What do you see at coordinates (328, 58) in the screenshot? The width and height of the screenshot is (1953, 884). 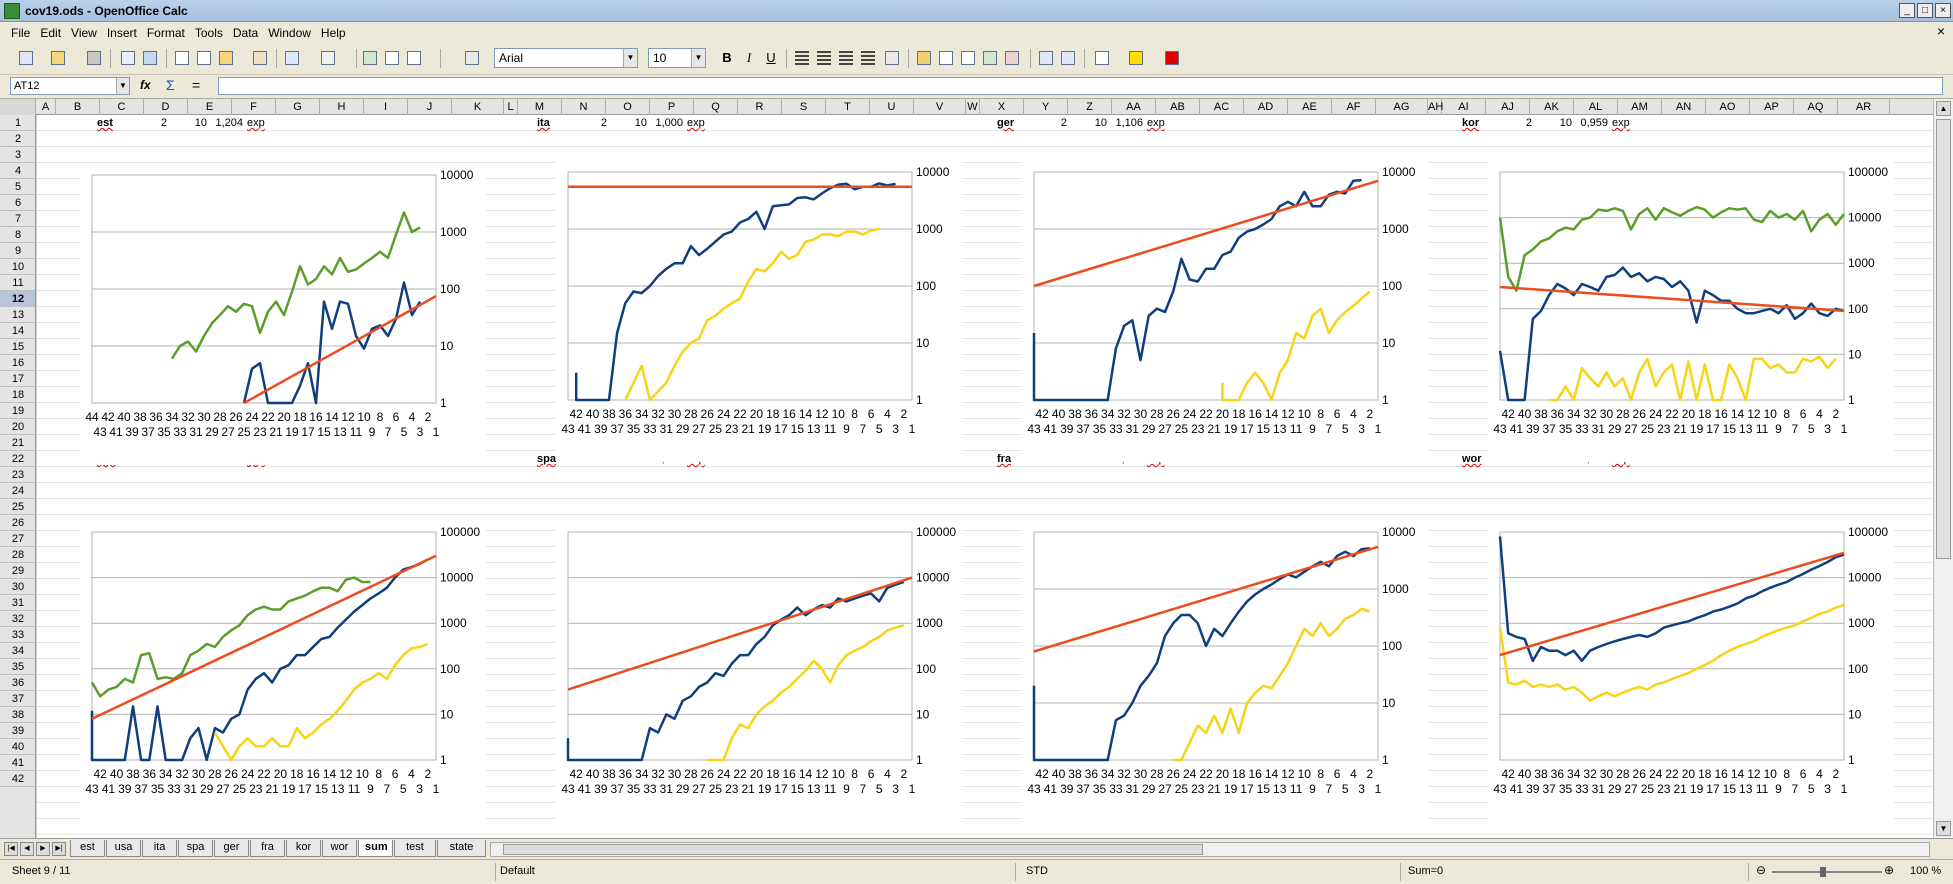 I see `redo-icon` at bounding box center [328, 58].